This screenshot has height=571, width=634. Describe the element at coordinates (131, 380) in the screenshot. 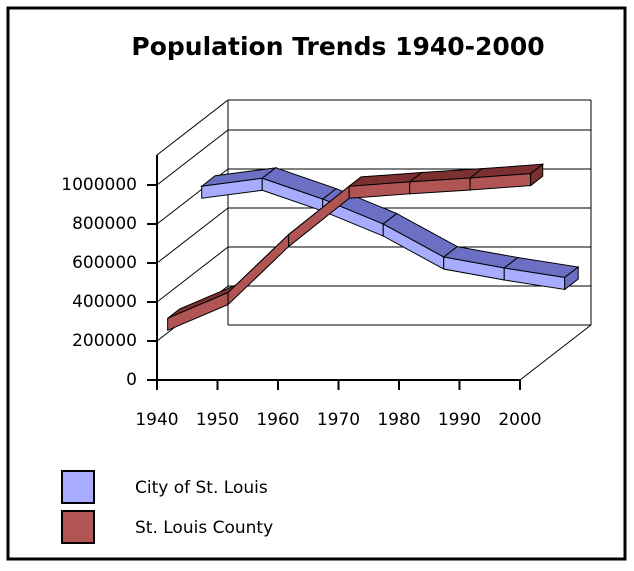

I see `y-tick-label: 0` at that location.